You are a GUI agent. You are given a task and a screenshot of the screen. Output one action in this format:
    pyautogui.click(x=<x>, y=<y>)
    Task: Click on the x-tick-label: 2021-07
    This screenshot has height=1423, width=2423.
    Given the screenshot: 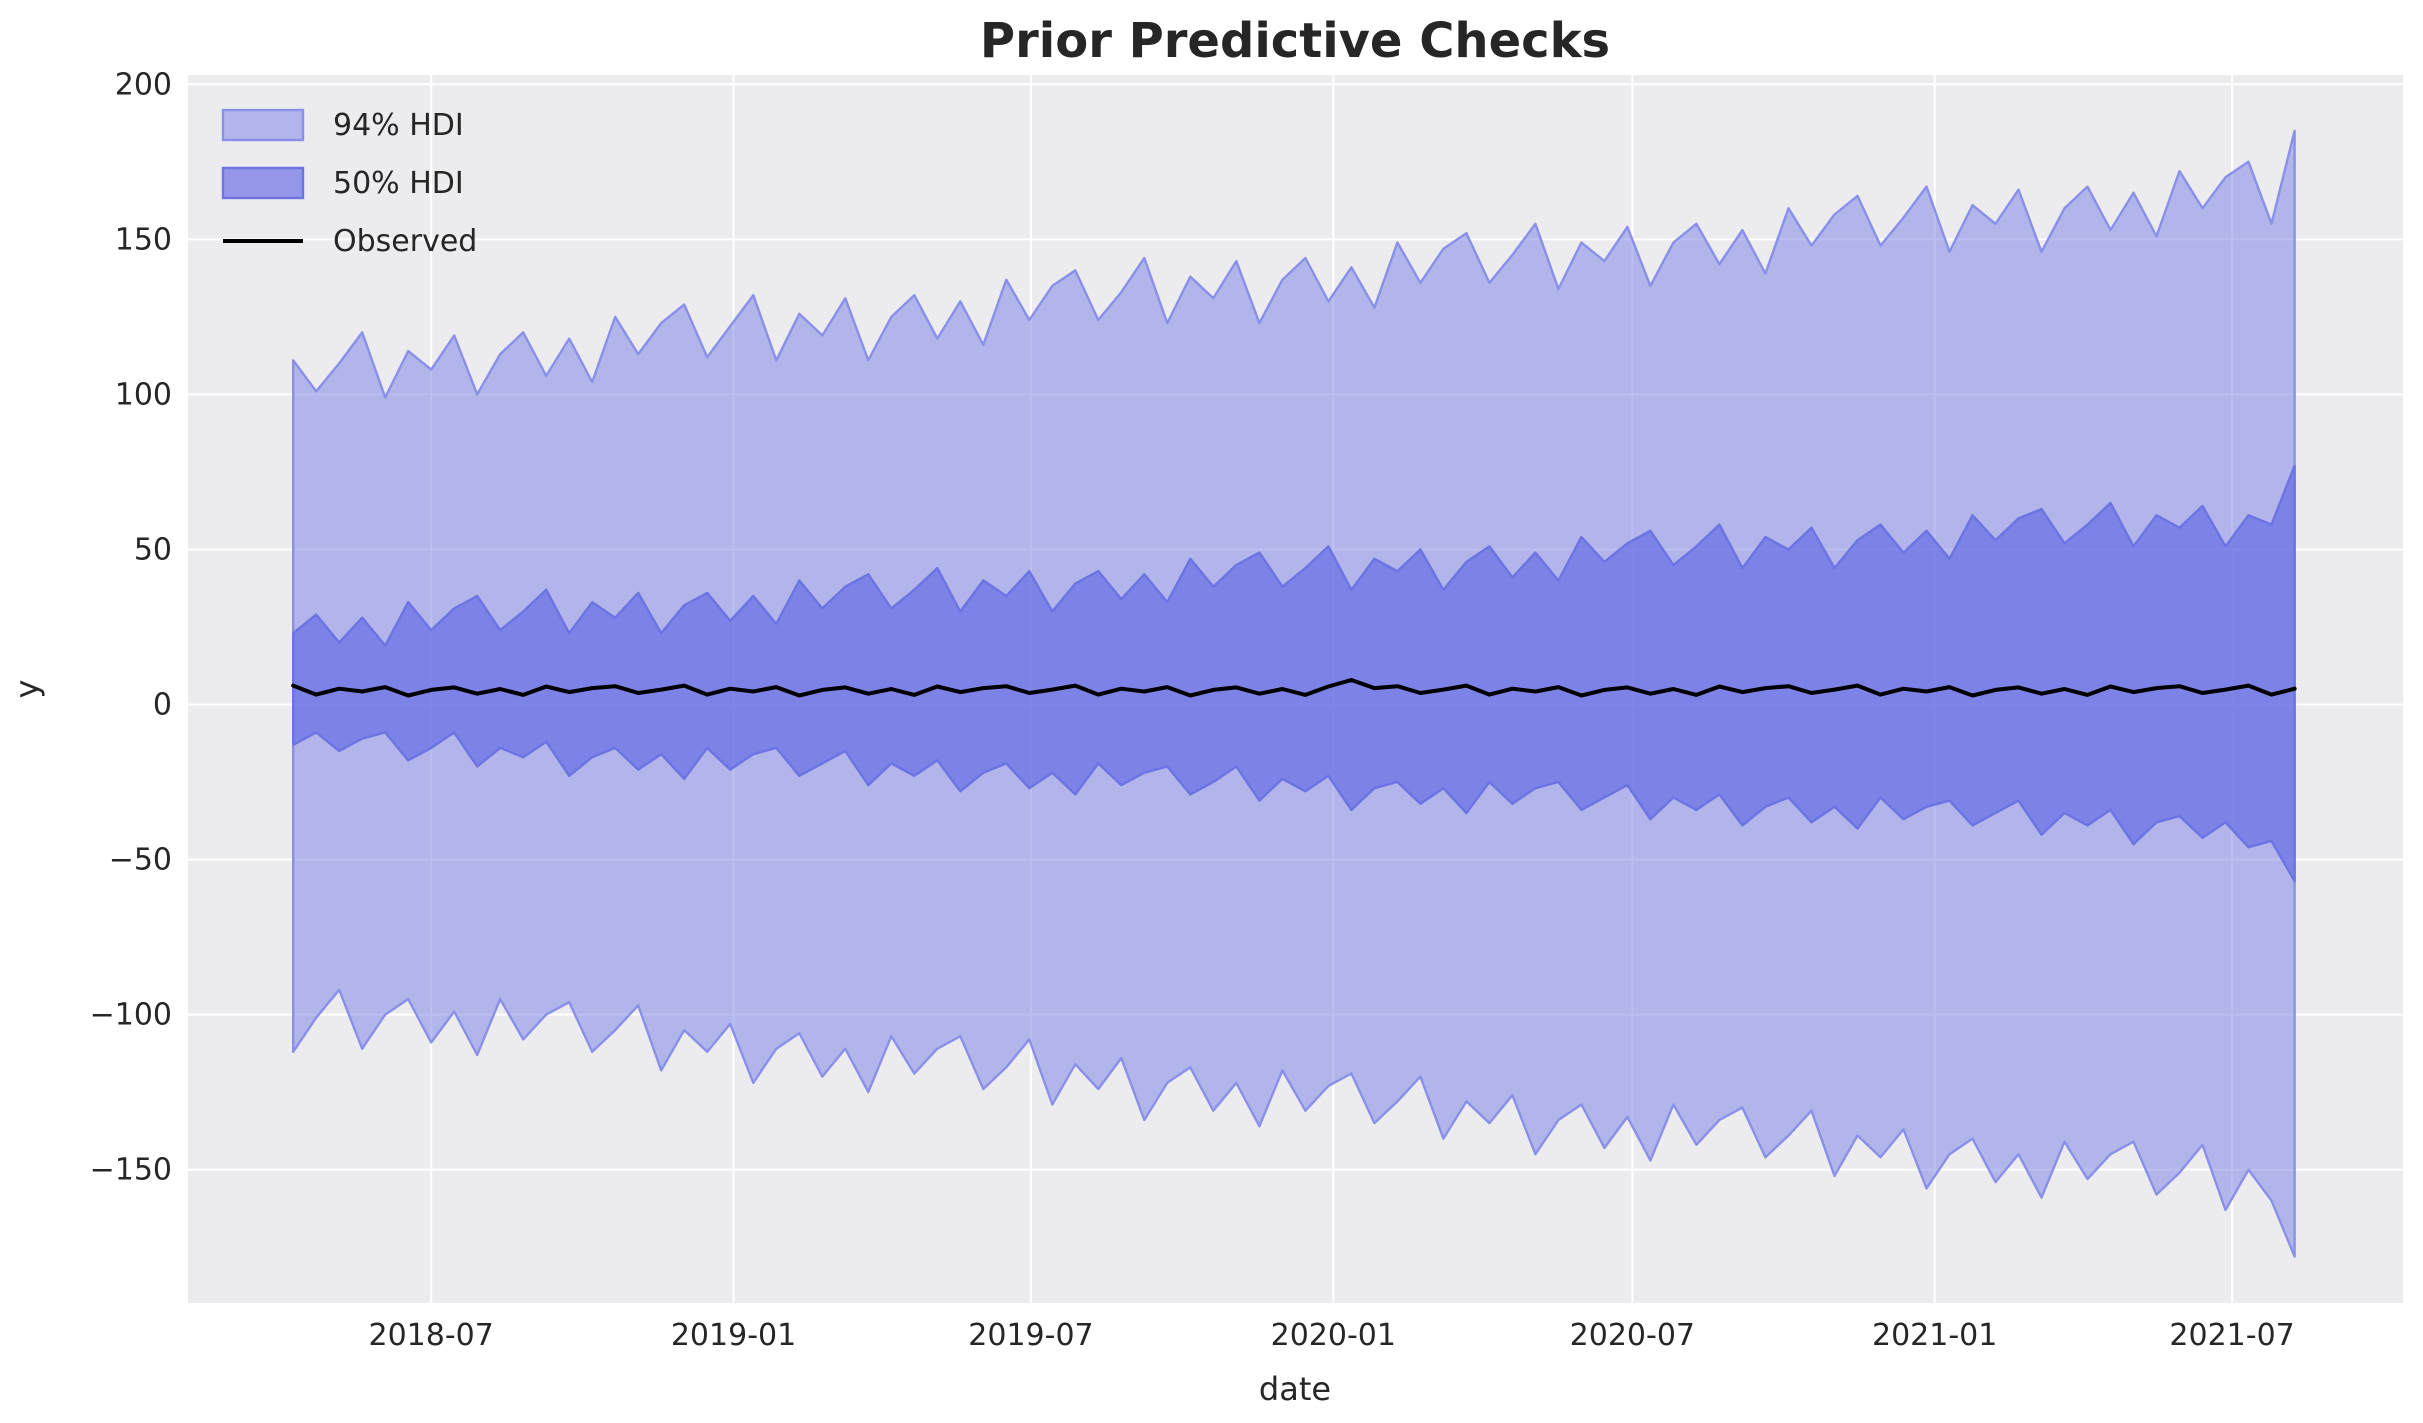 What is the action you would take?
    pyautogui.click(x=2231, y=1335)
    